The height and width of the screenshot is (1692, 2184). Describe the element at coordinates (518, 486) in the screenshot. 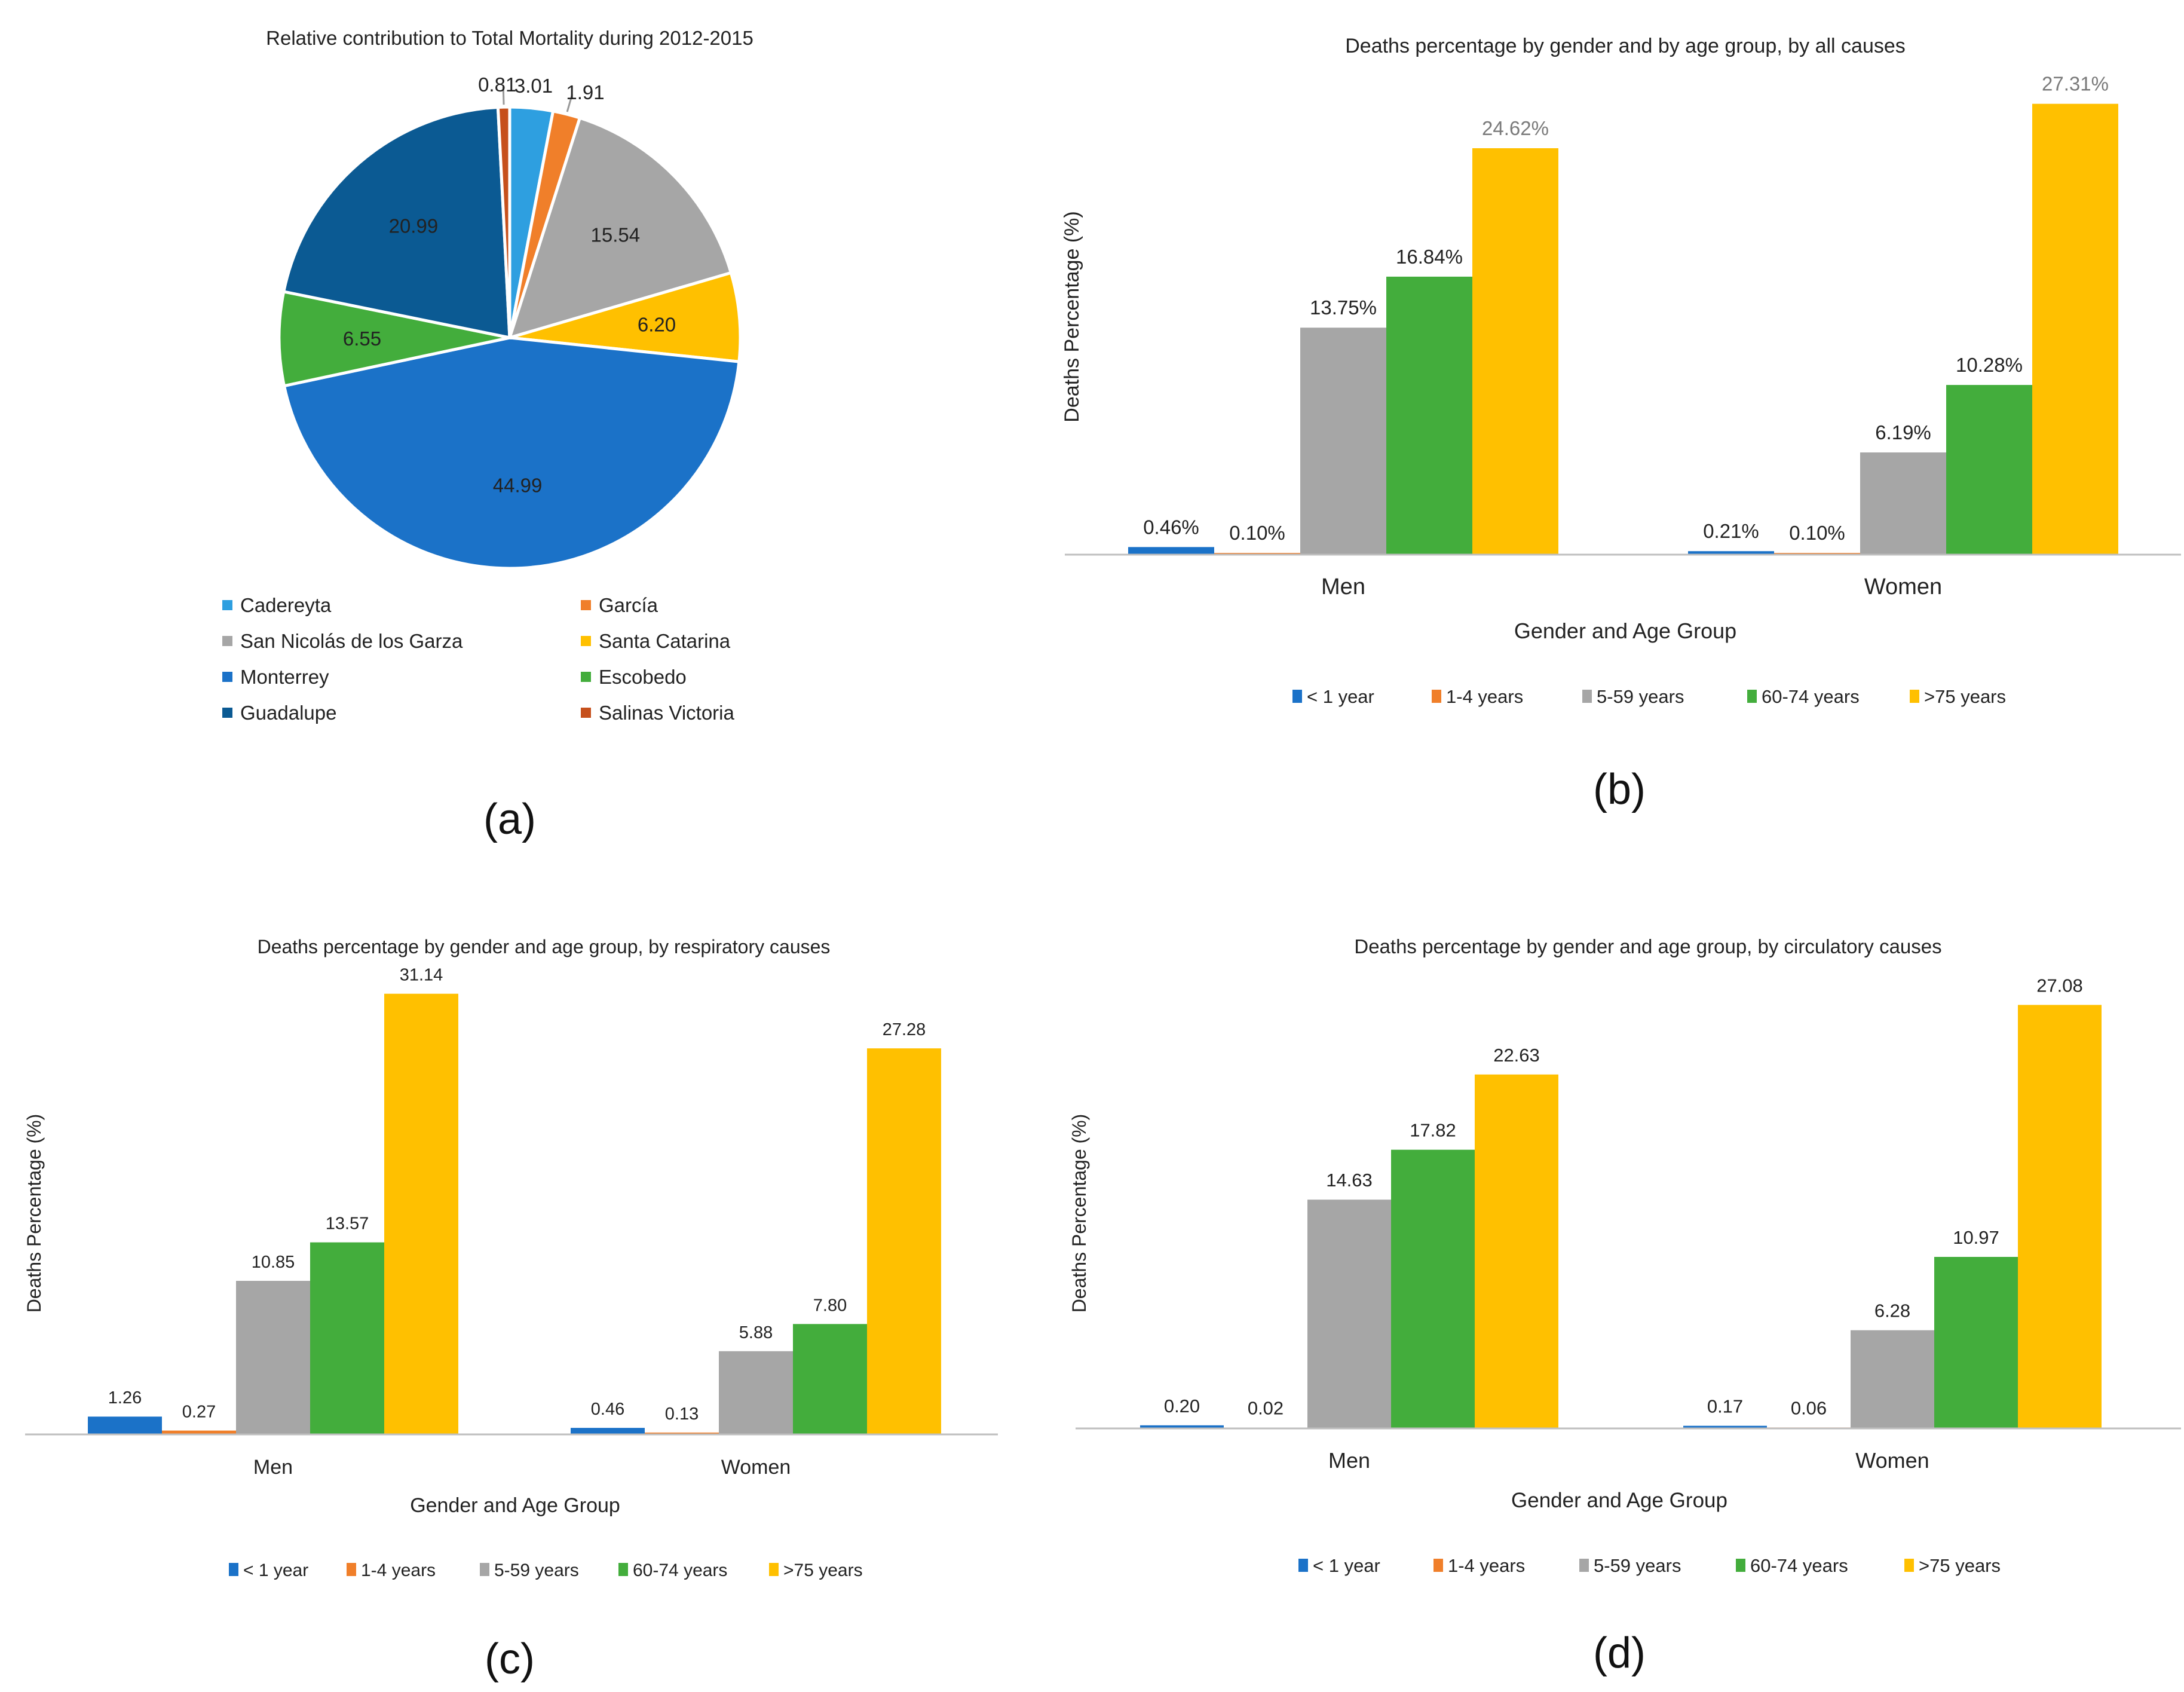

I see `pie-value-label-monterrey: 44.99` at that location.